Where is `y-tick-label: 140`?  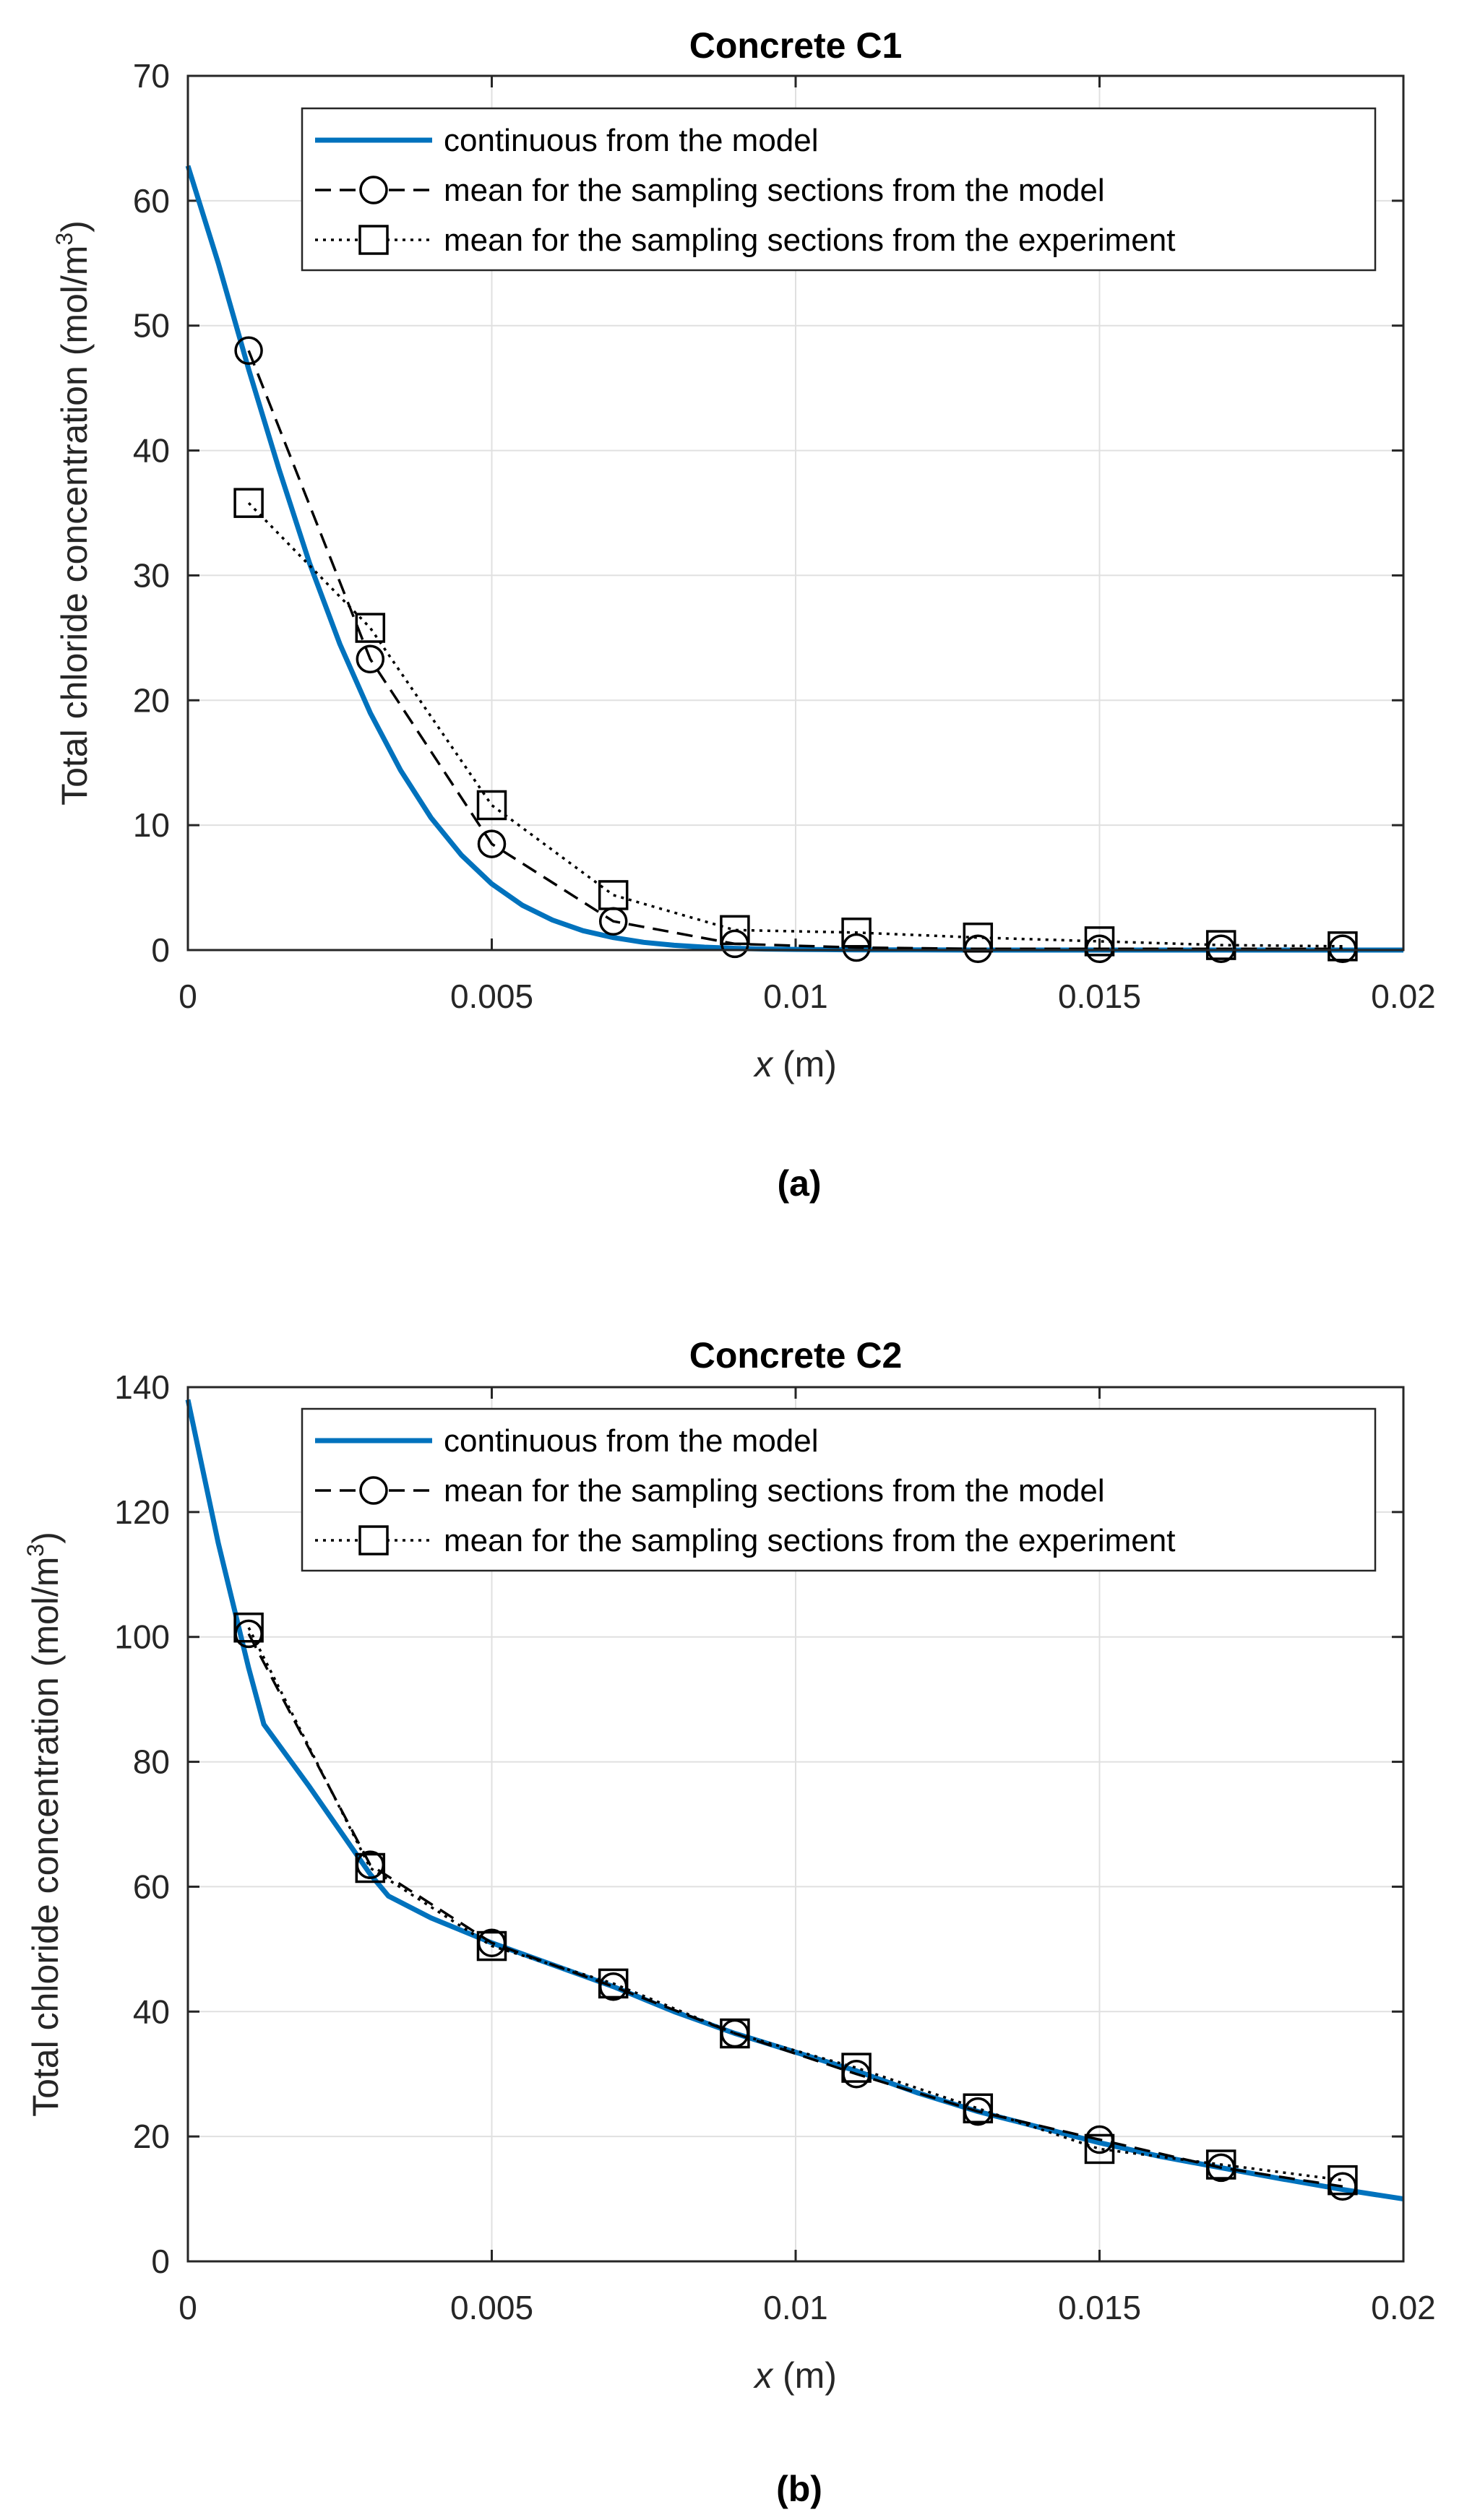
y-tick-label: 140 is located at coordinates (142, 1387).